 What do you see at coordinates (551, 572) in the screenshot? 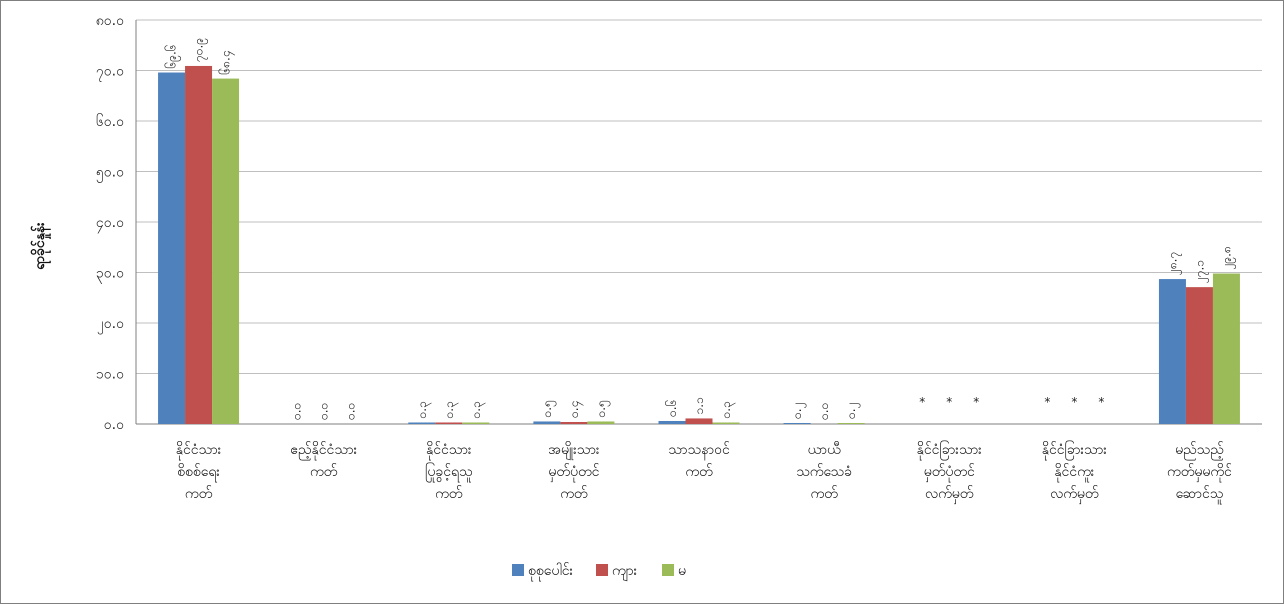
I see `legend-label: စုစုပေါင်း` at bounding box center [551, 572].